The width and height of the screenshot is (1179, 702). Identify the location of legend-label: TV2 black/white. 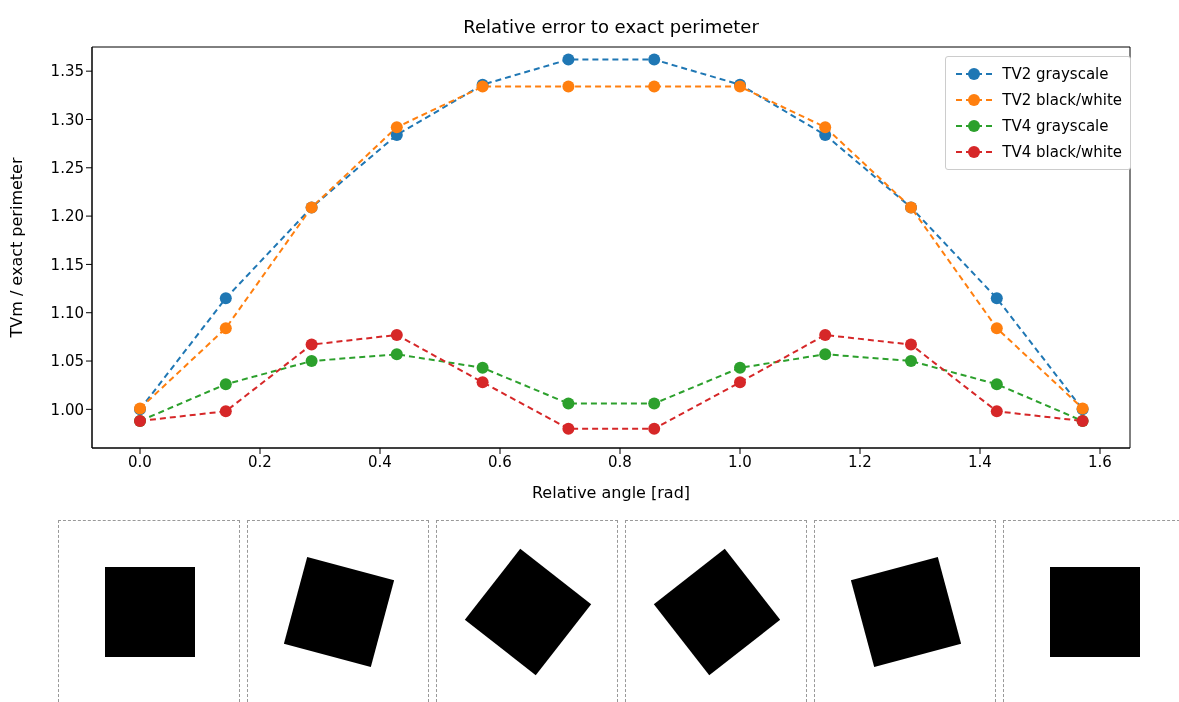
(1062, 100).